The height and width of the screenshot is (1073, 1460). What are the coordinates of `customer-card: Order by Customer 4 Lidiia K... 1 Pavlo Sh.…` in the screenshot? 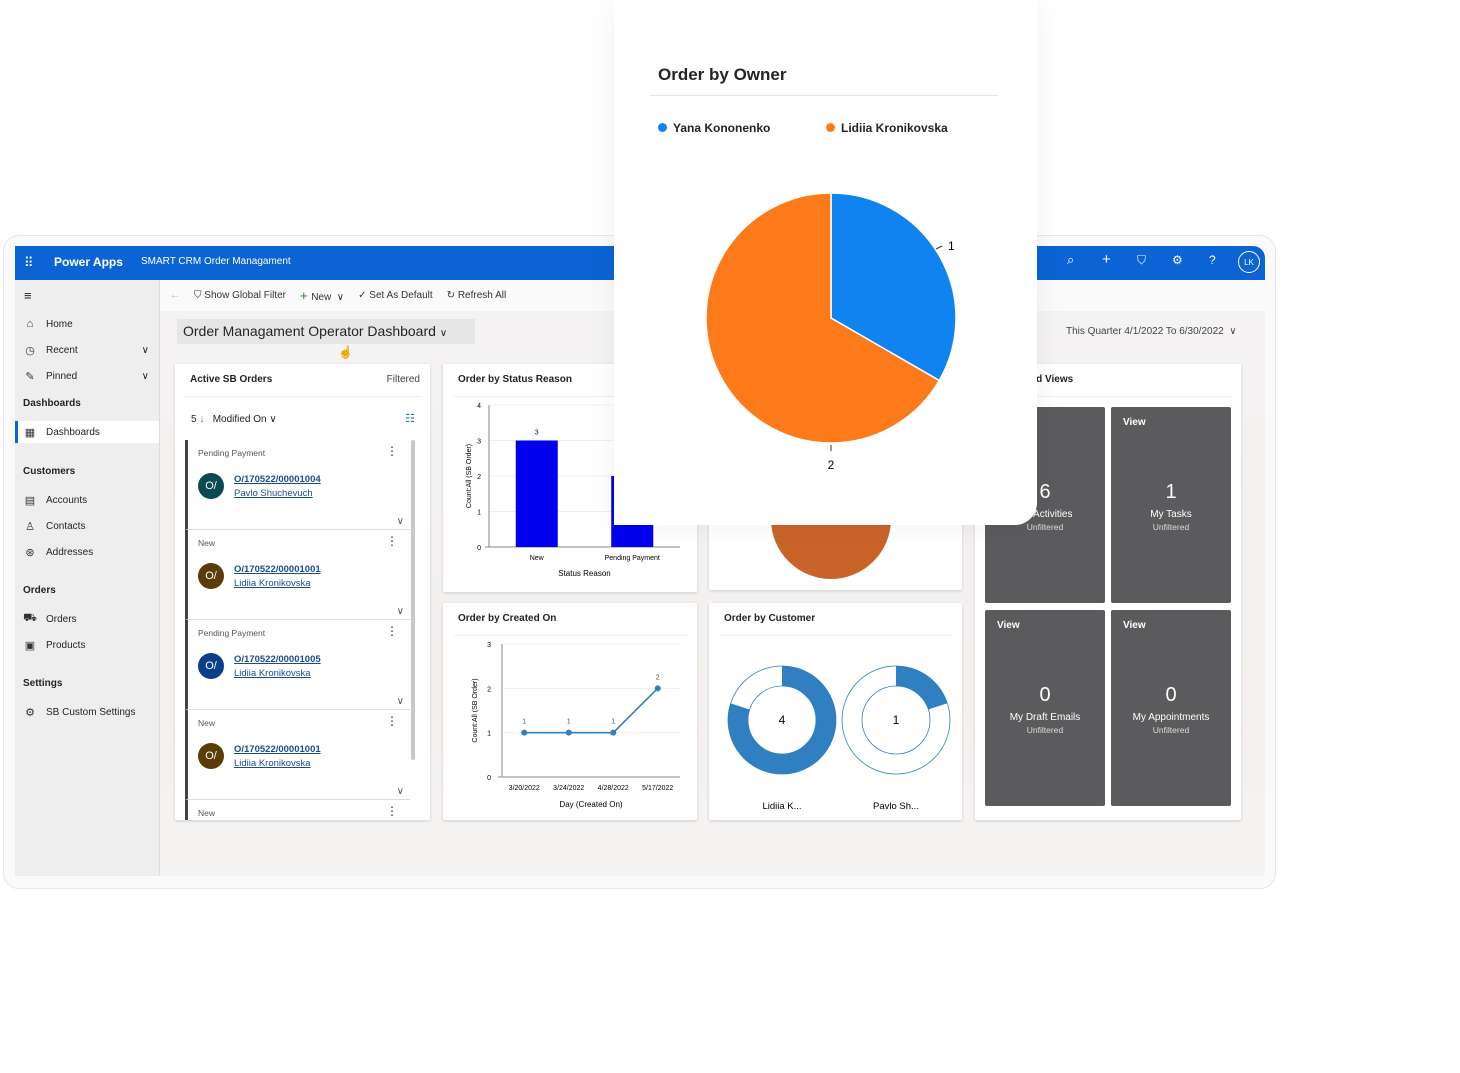 It's located at (835, 711).